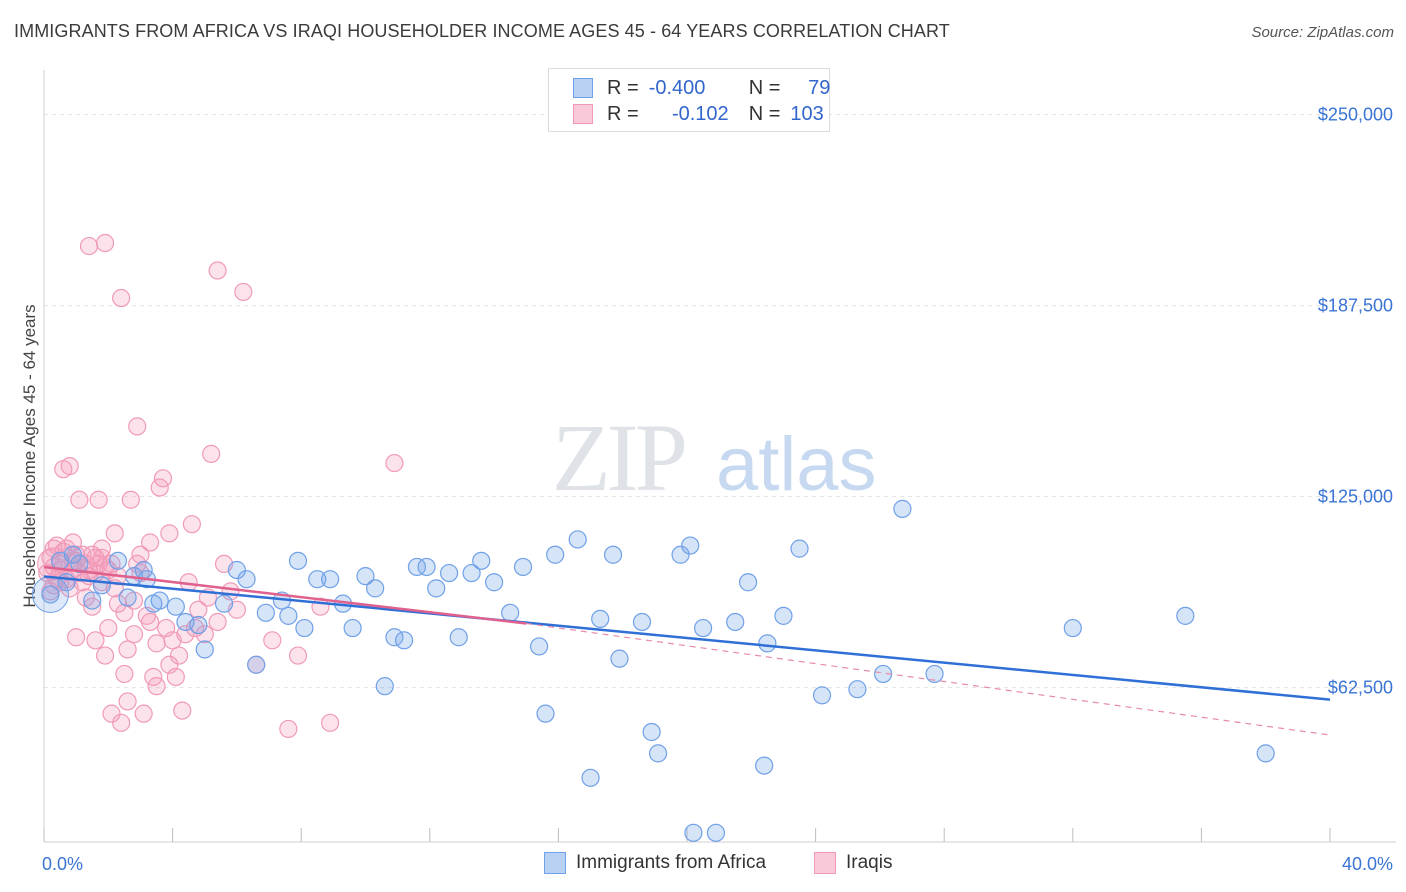  I want to click on iraqis-trend-extension, so click(928, 679).